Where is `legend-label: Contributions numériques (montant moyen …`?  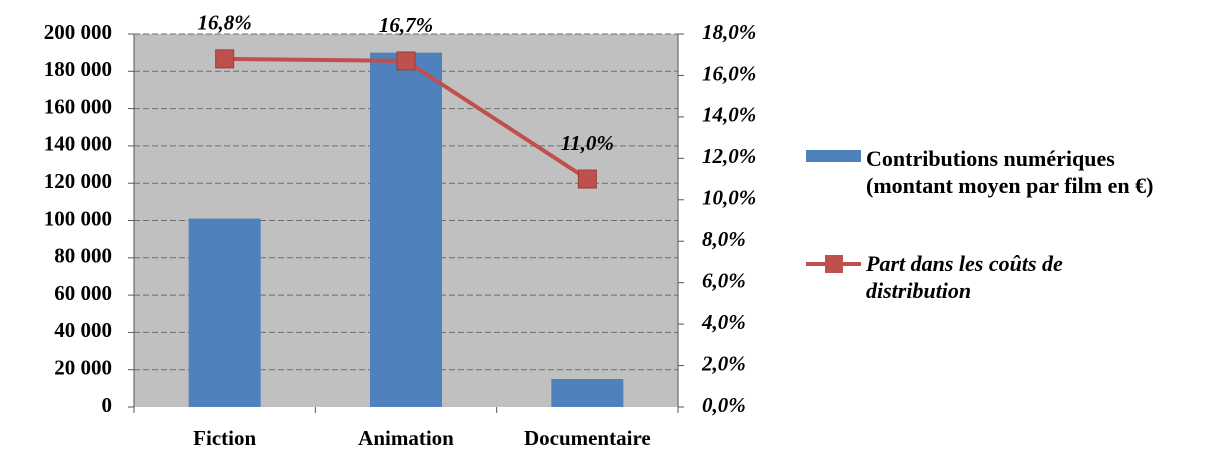 legend-label: Contributions numériques (montant moyen … is located at coordinates (1010, 172).